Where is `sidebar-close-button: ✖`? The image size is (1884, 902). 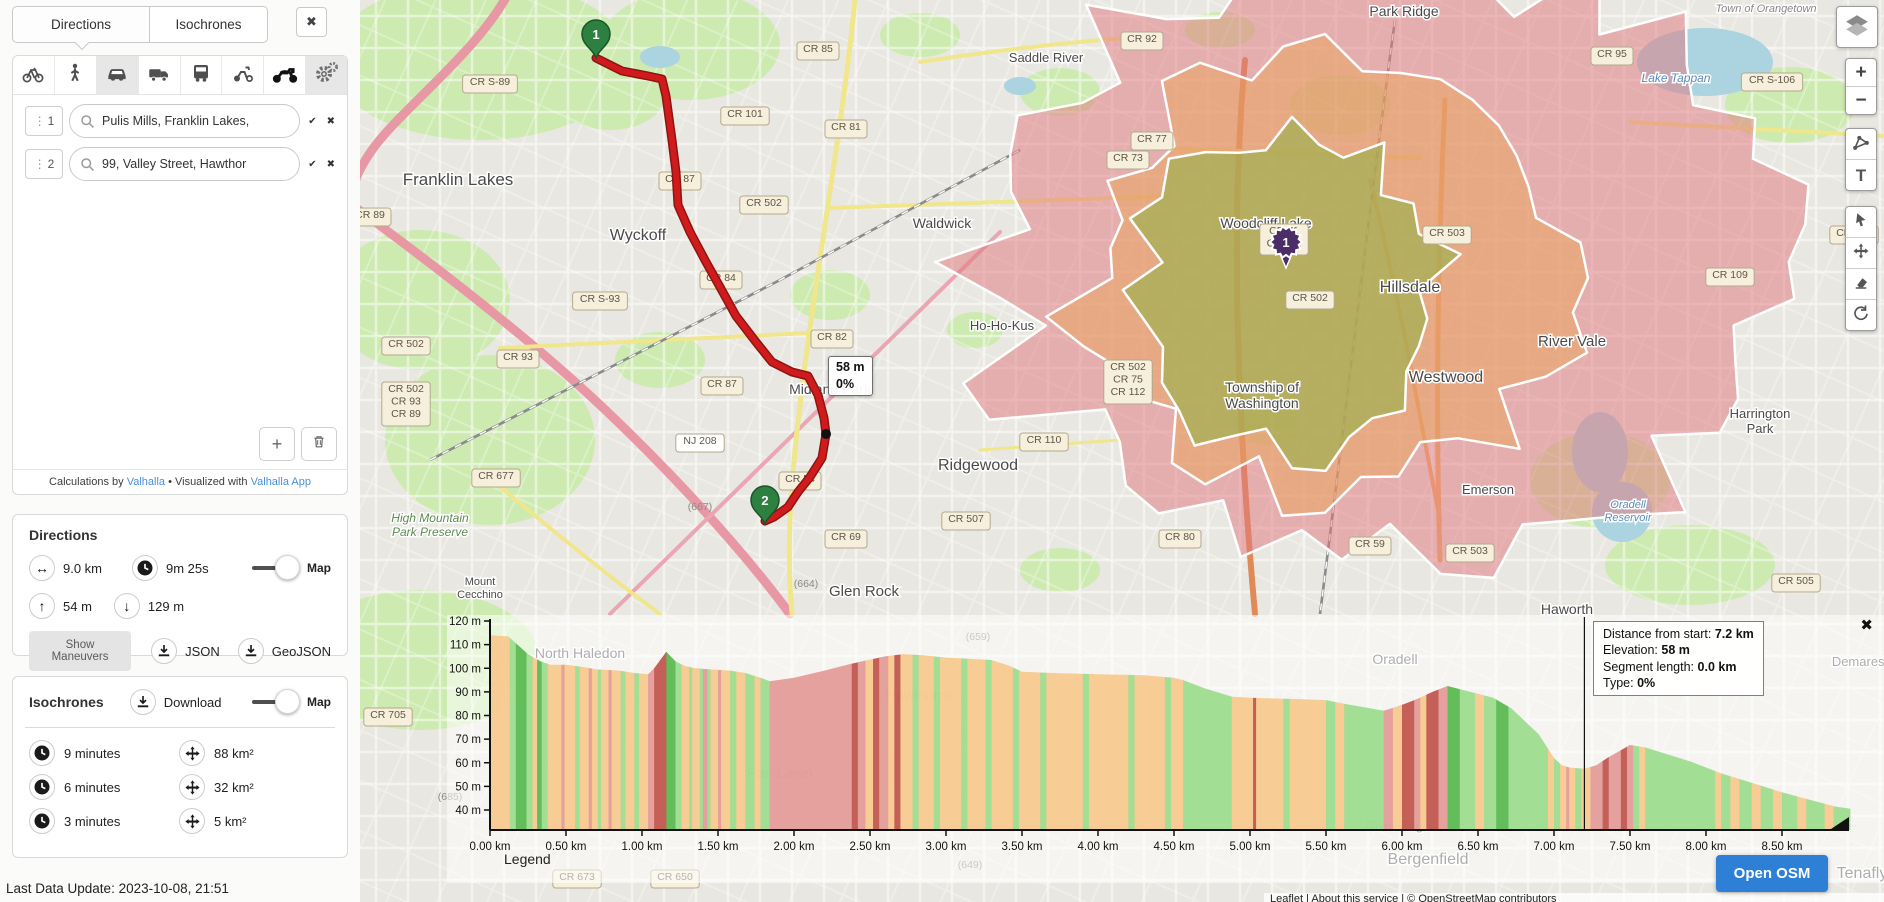 sidebar-close-button: ✖ is located at coordinates (311, 22).